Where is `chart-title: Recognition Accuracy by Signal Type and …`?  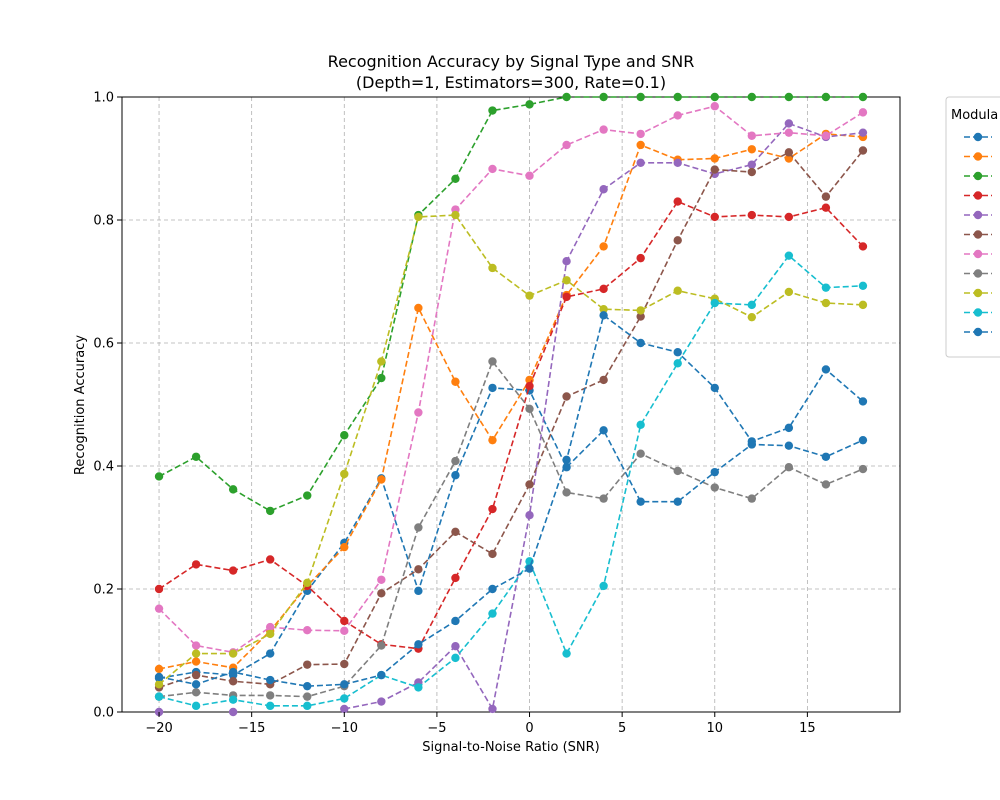 chart-title: Recognition Accuracy by Signal Type and … is located at coordinates (511, 61).